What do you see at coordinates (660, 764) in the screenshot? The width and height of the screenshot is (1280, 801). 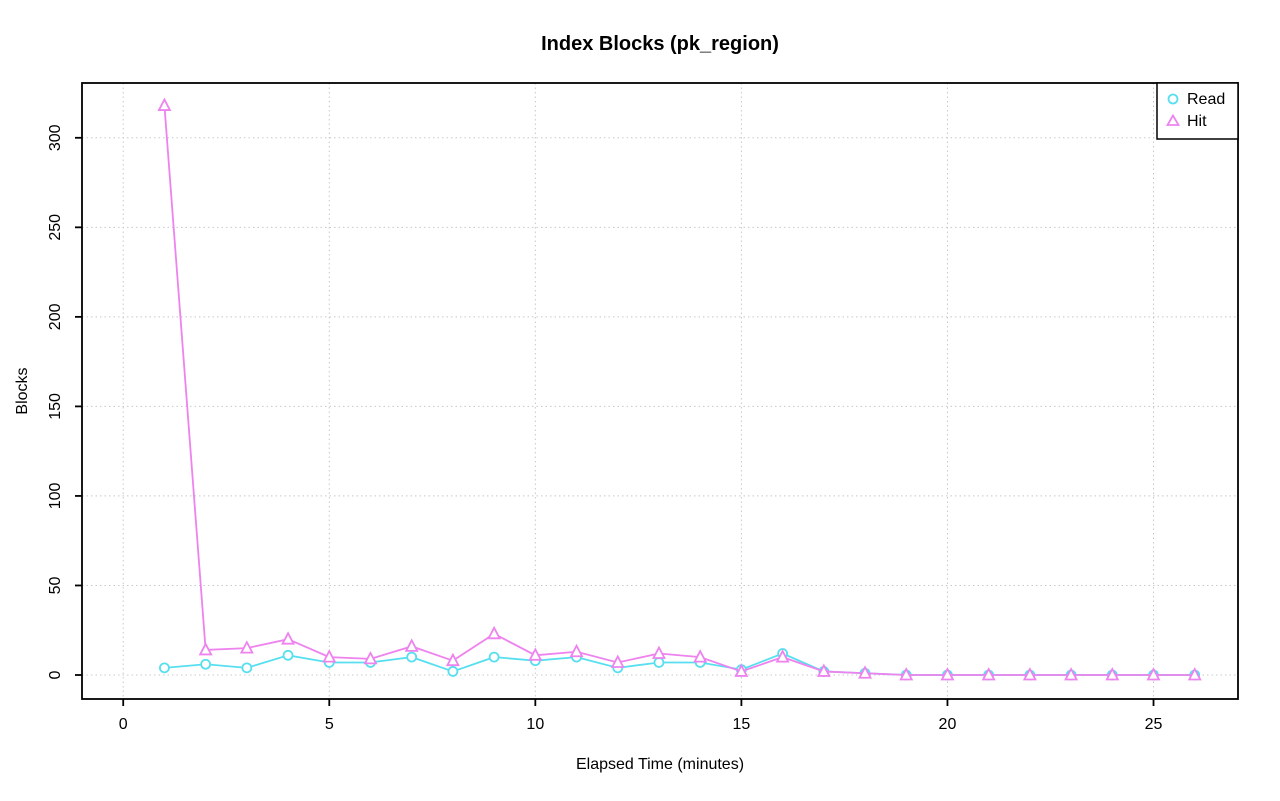 I see `x-axis-label: Elapsed Time (minutes)` at bounding box center [660, 764].